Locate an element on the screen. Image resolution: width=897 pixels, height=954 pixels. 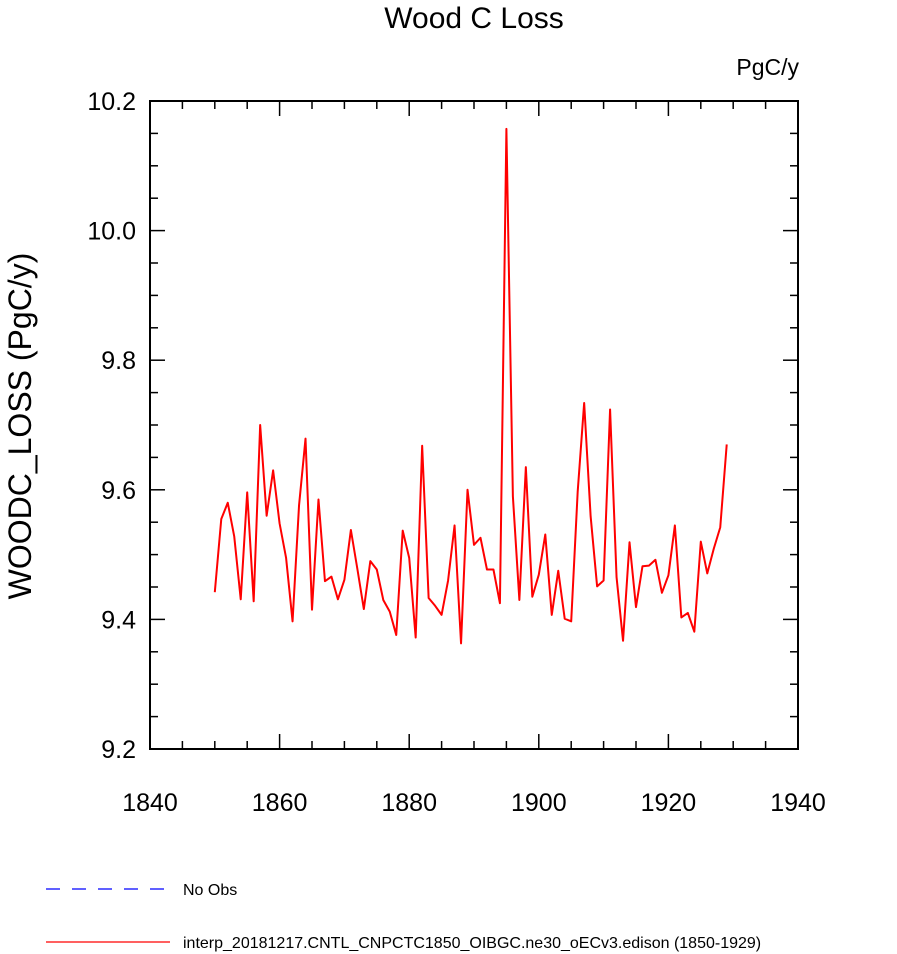
y-tick-labels: 9.2 9.4 9.6 9.8 10.0 10.2 is located at coordinates (111, 426).